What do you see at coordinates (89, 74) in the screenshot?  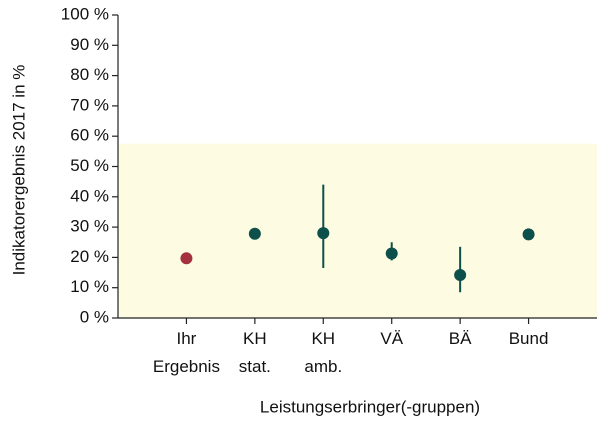 I see `y-tick-label: 80 %` at bounding box center [89, 74].